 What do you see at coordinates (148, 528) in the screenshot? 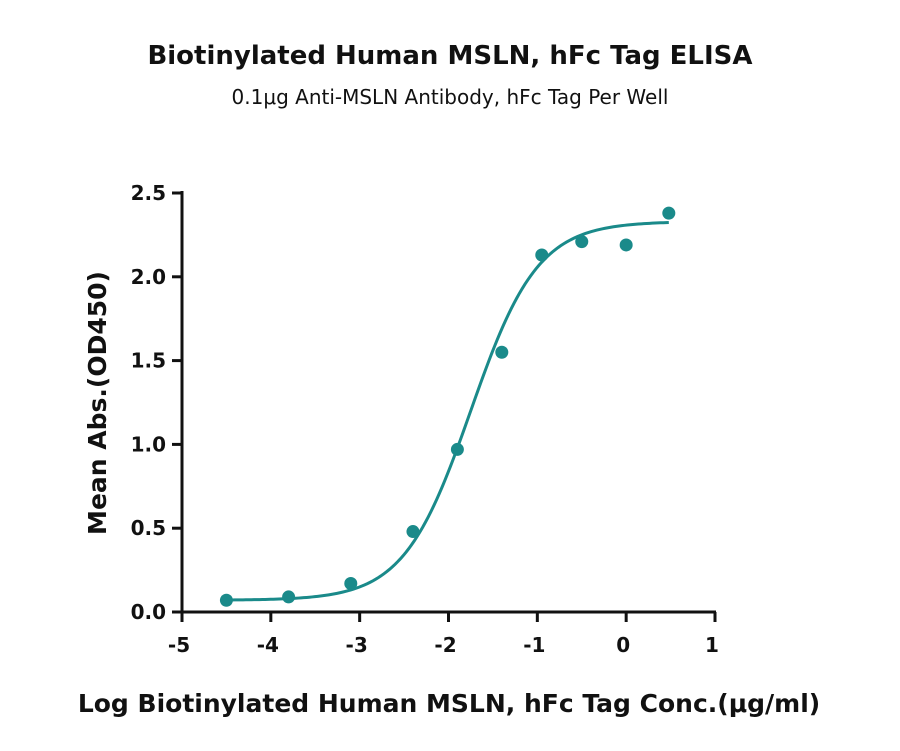
I see `y-tick-label: 0.5` at bounding box center [148, 528].